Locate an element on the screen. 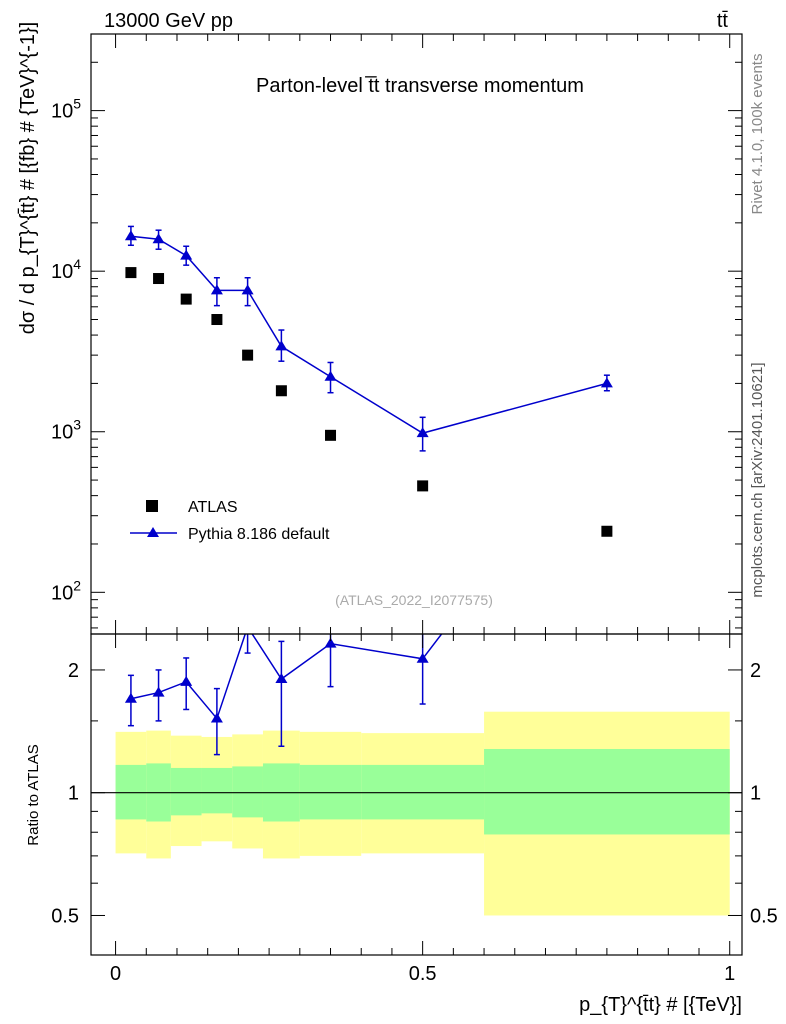  main-y-tick-label: 10³ is located at coordinates (66, 430).